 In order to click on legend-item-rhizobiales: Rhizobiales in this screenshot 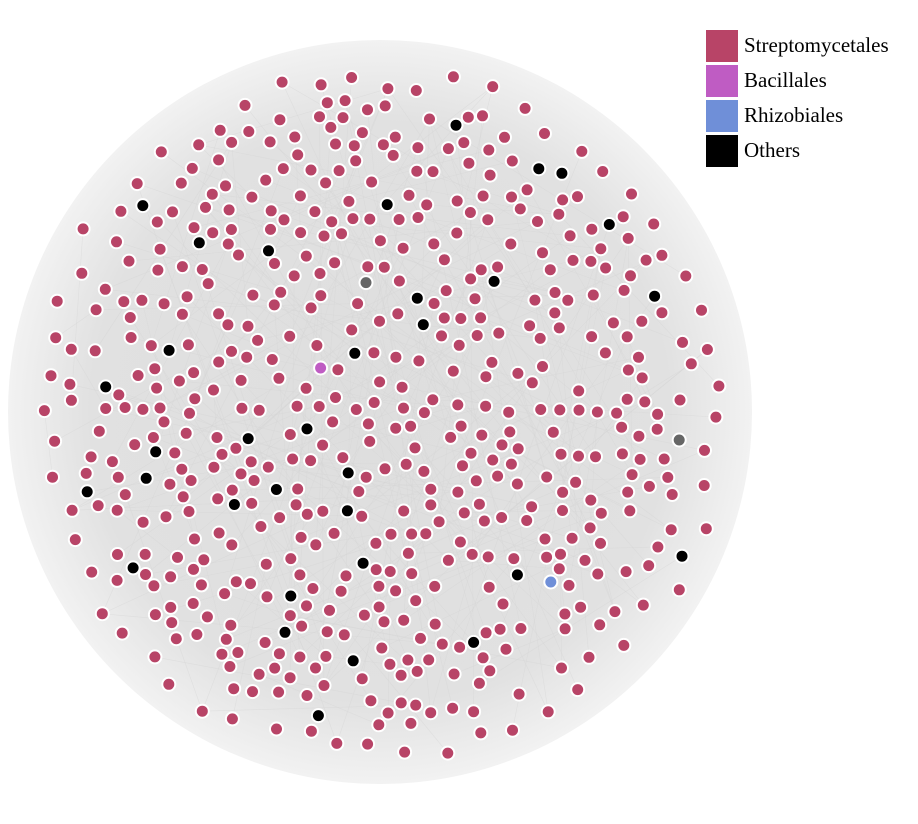, I will do `click(812, 115)`.